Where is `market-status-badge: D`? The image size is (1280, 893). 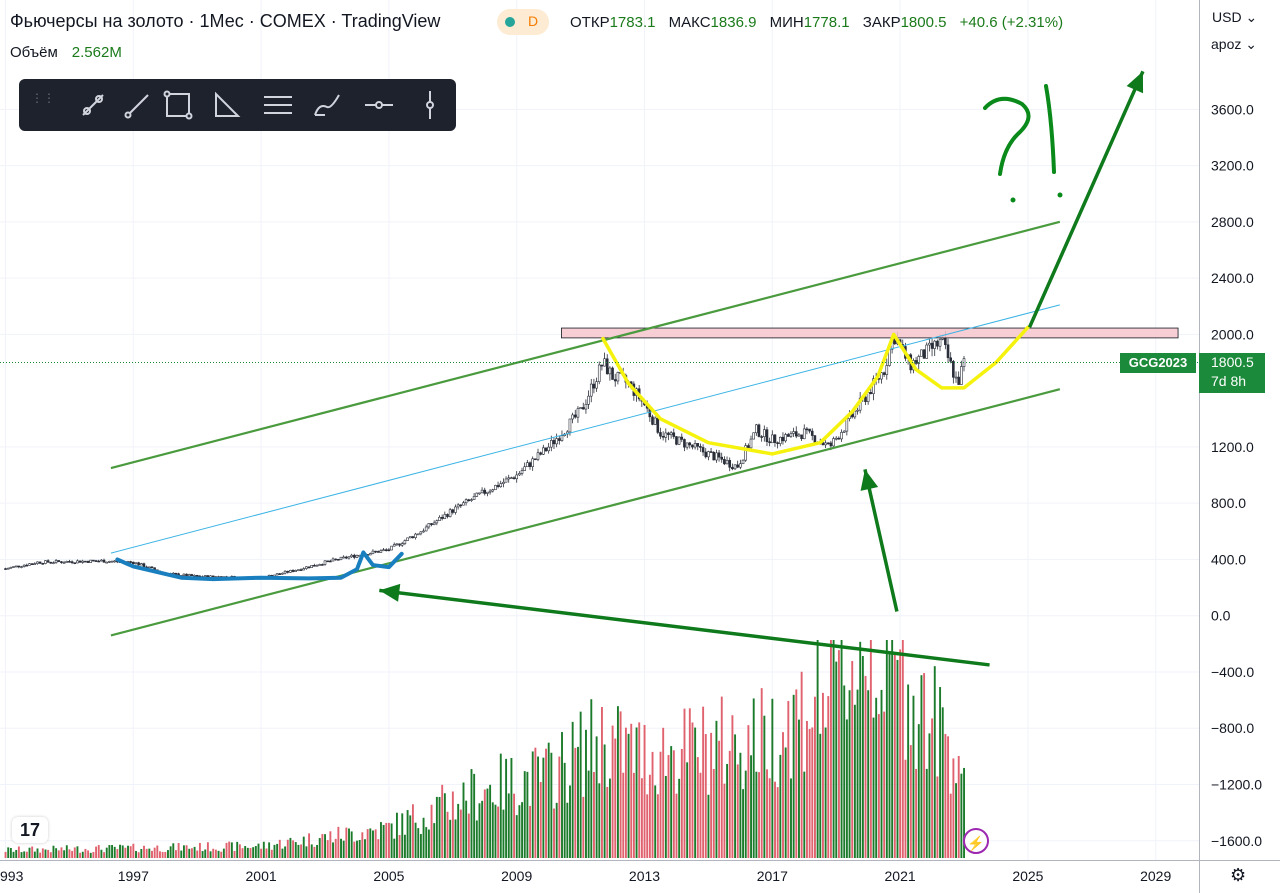 market-status-badge: D is located at coordinates (523, 22).